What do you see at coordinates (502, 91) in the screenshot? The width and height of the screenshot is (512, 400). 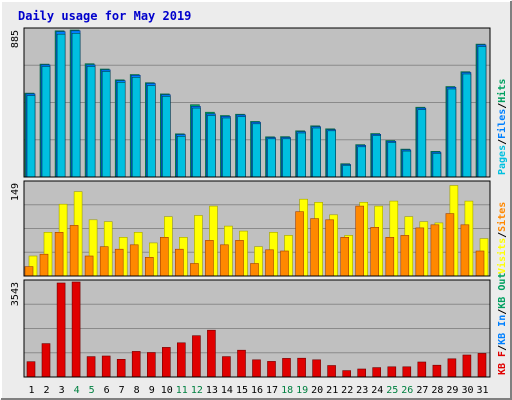 I see `legend-item-hits: Hits` at bounding box center [502, 91].